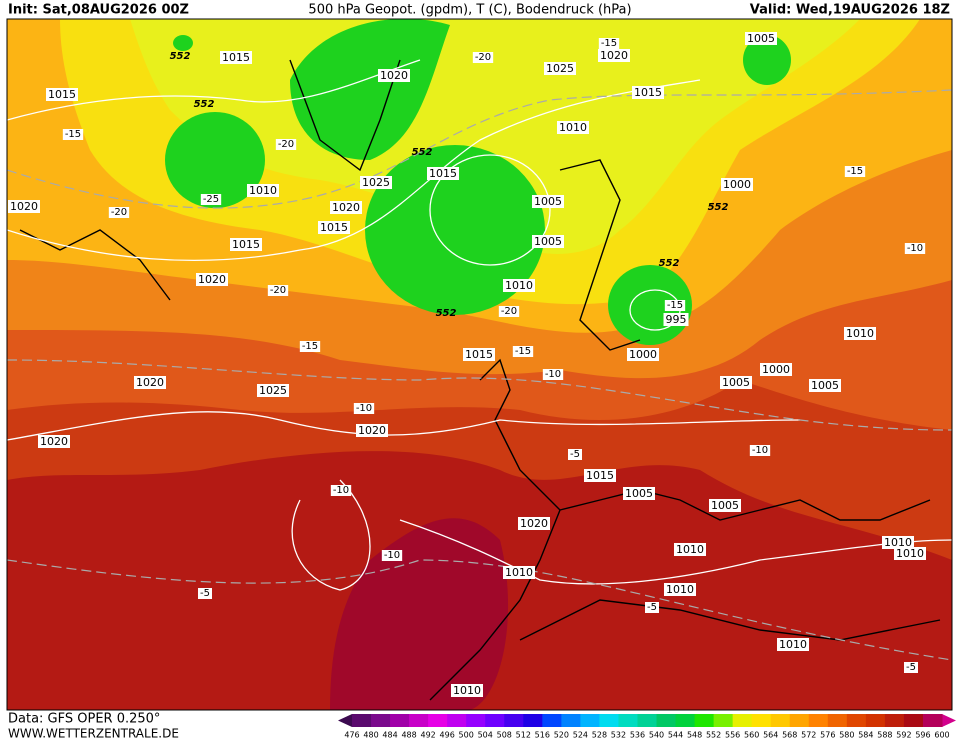  I want to click on temperature-label: -5, so click(205, 593).